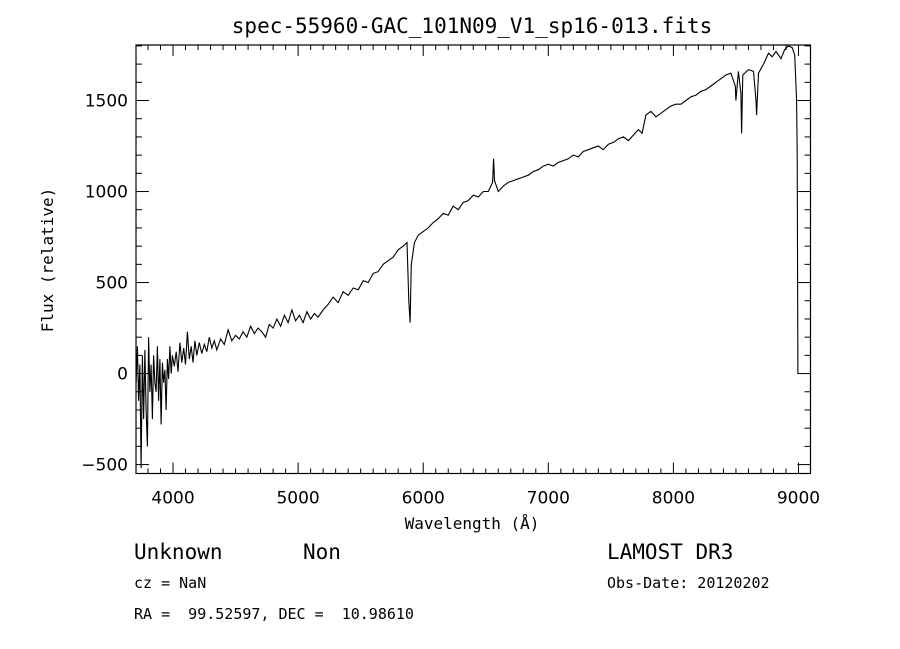  What do you see at coordinates (472, 26) in the screenshot?
I see `chart-title: spec-55960-GAC_101N09_V1_sp16-013.fits` at bounding box center [472, 26].